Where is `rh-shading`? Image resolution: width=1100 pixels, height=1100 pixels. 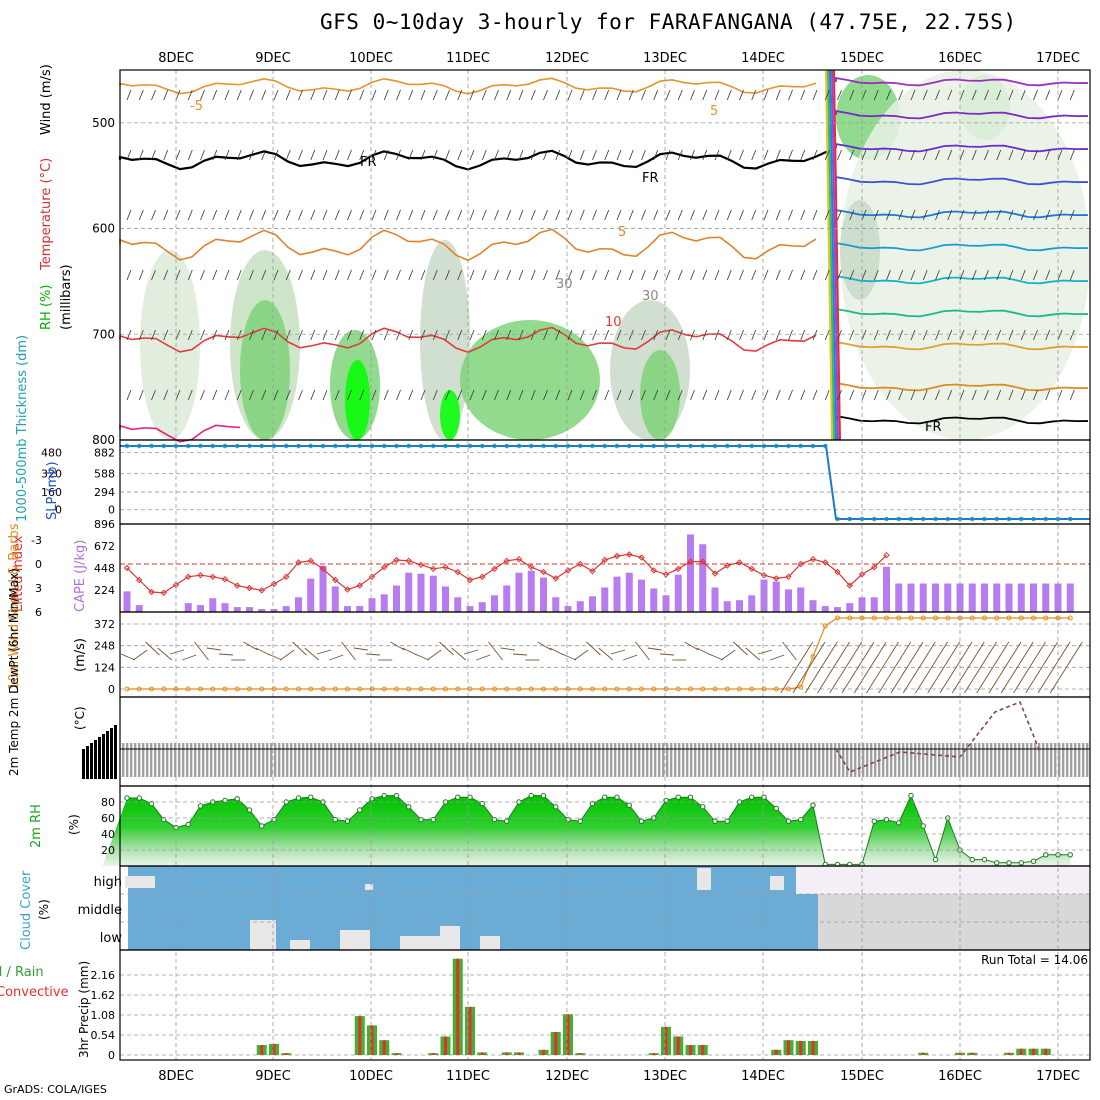 rh-shading is located at coordinates (357, 400).